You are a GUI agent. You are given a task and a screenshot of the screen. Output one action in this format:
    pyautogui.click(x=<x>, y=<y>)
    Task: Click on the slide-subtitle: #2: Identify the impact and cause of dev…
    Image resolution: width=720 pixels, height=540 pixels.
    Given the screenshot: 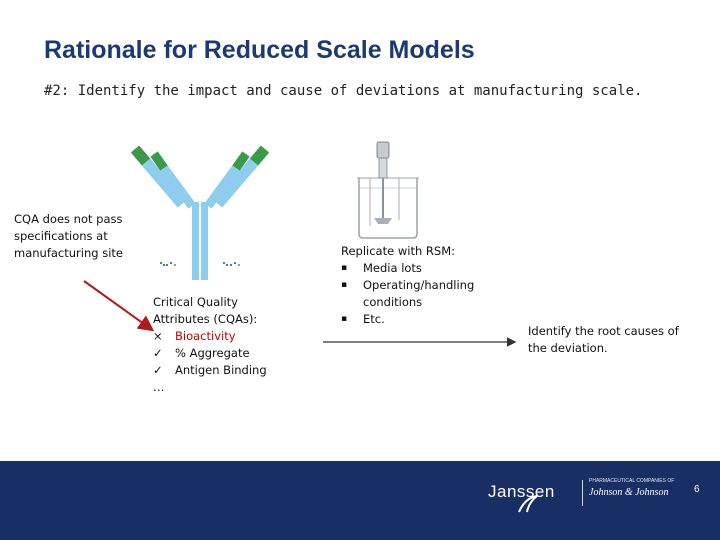 What is the action you would take?
    pyautogui.click(x=343, y=91)
    